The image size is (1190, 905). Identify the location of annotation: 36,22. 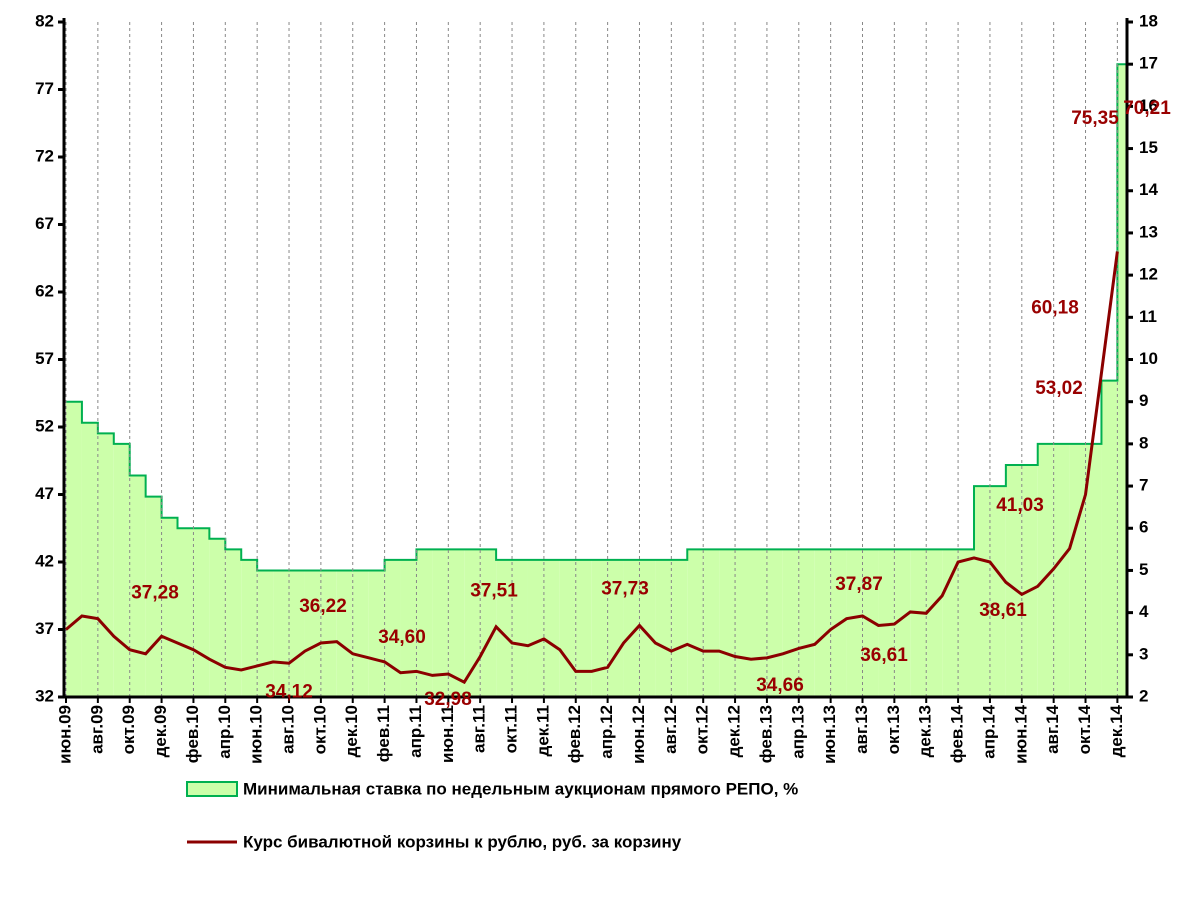
(323, 606).